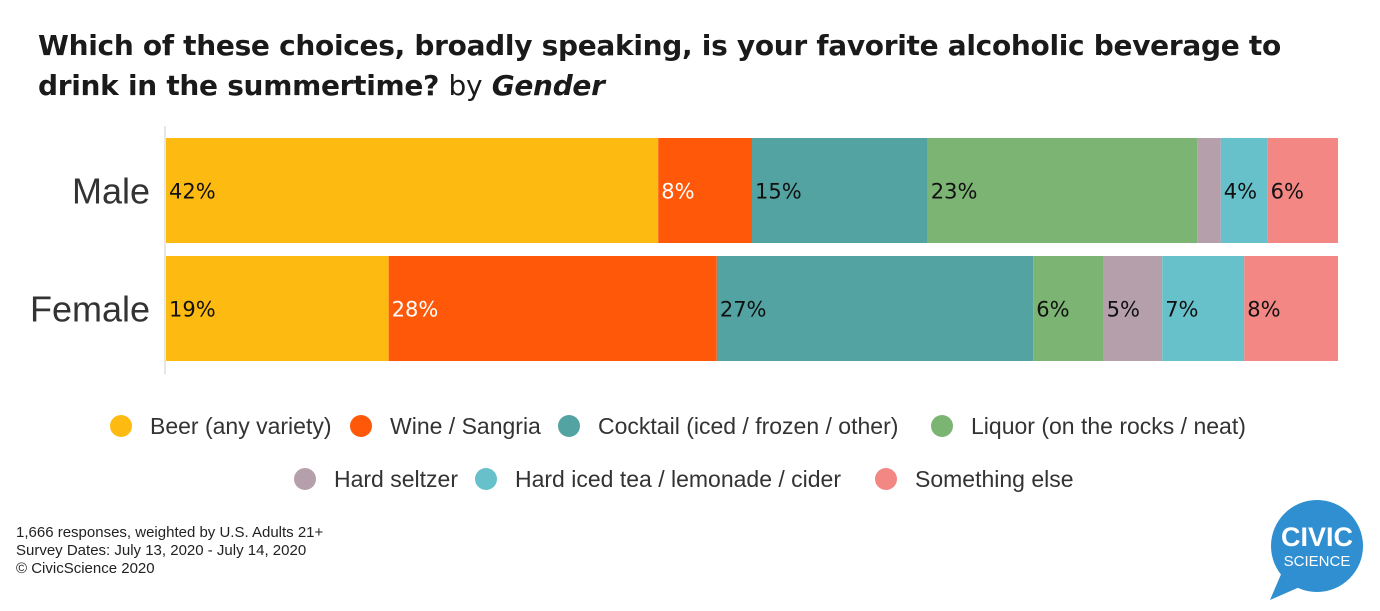  I want to click on data-label-female-series-2: 27%, so click(743, 310).